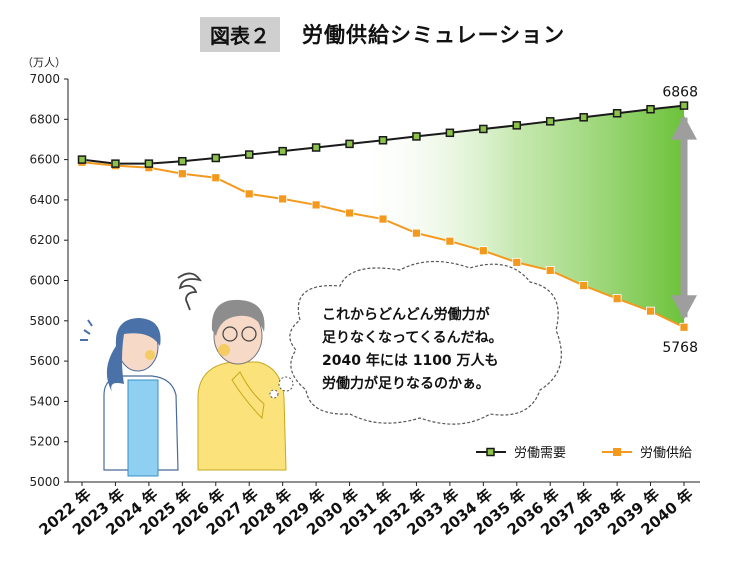 The height and width of the screenshot is (580, 750). Describe the element at coordinates (666, 453) in the screenshot. I see `legend-supply-label: 労働供給` at that location.